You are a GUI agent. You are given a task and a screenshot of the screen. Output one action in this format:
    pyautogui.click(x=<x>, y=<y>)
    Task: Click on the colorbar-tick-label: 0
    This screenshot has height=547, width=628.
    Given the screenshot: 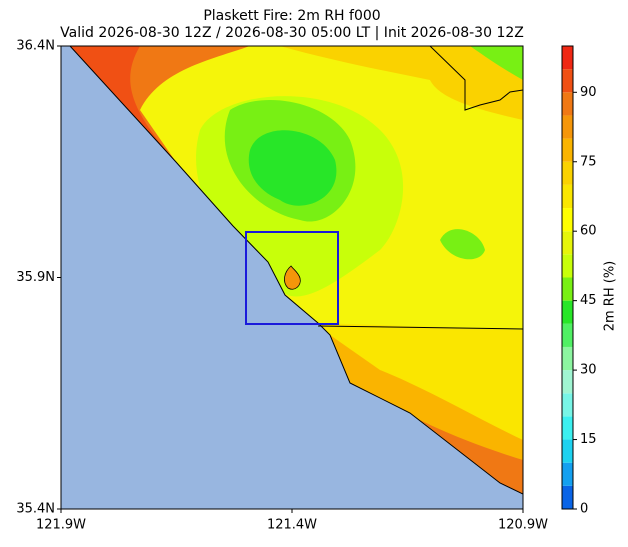 What is the action you would take?
    pyautogui.click(x=584, y=509)
    